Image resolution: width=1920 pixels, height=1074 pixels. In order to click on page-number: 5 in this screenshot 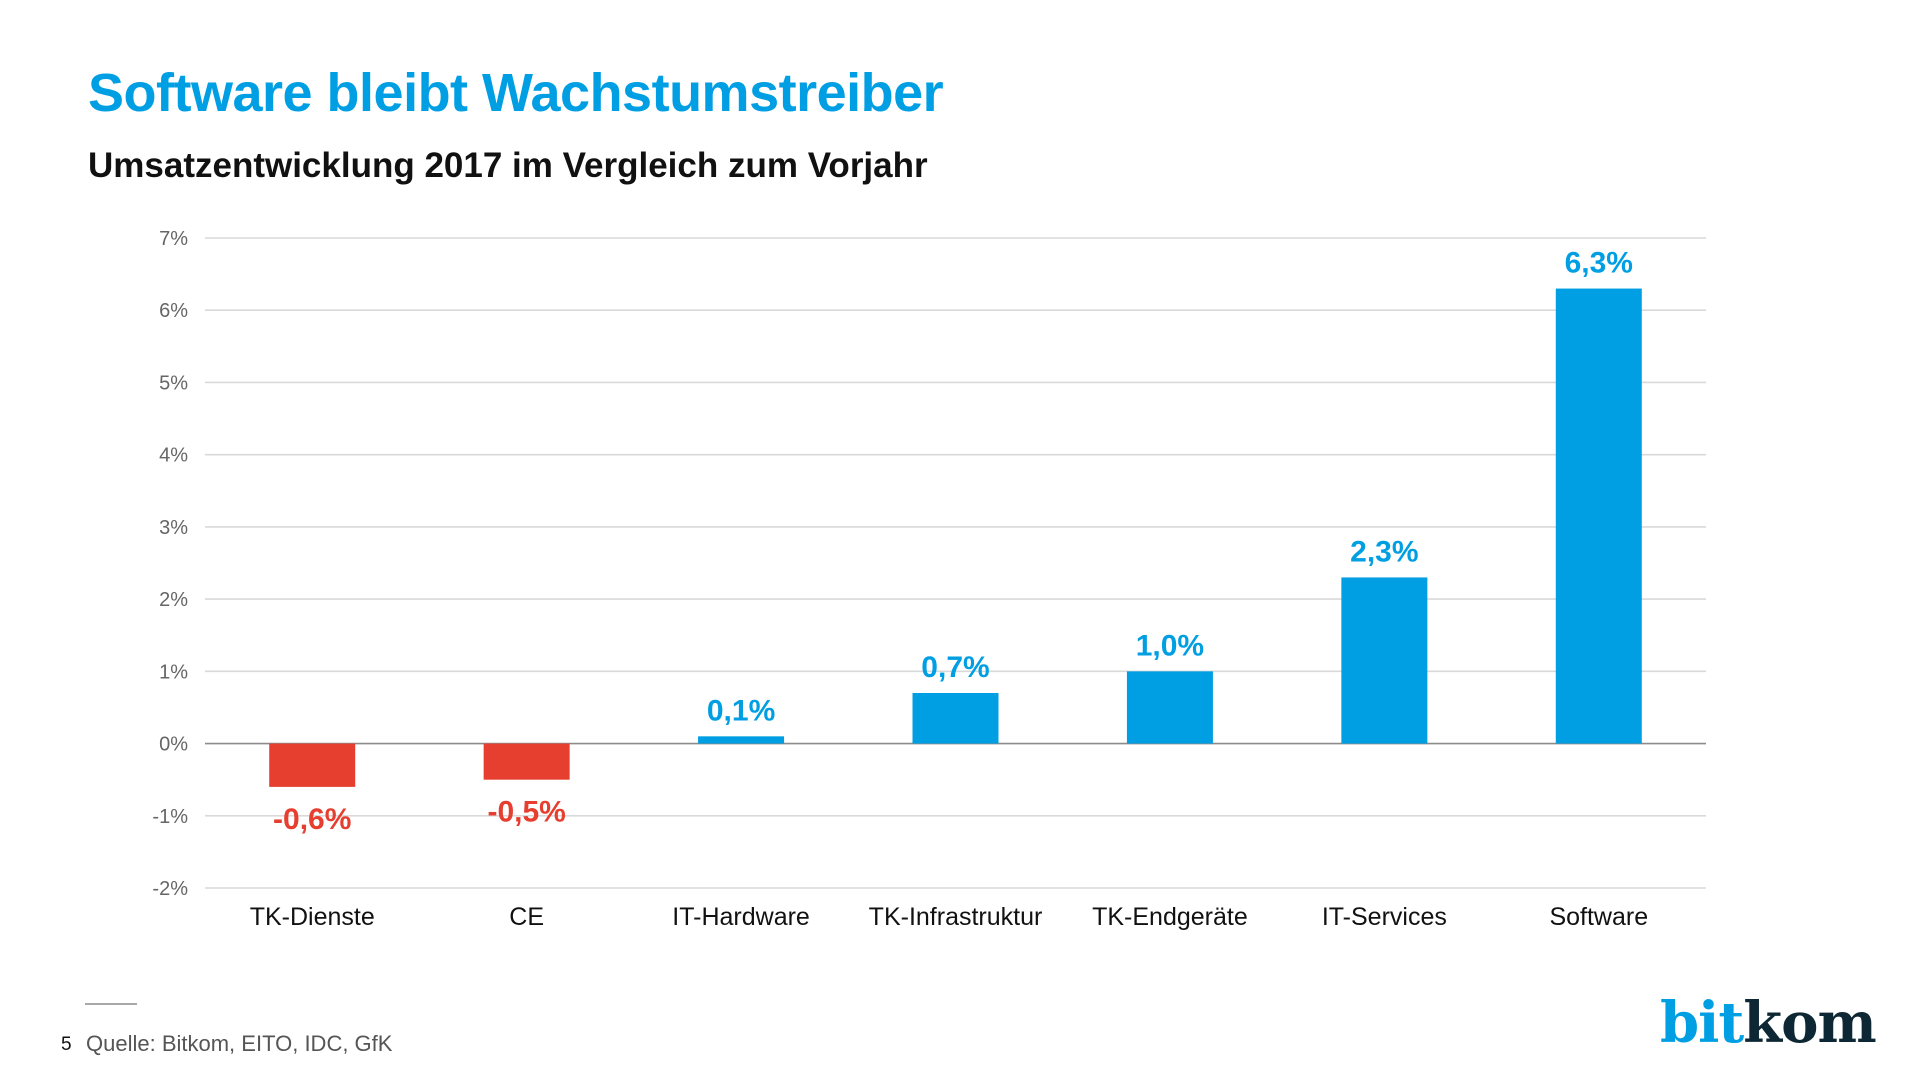, I will do `click(66, 1044)`.